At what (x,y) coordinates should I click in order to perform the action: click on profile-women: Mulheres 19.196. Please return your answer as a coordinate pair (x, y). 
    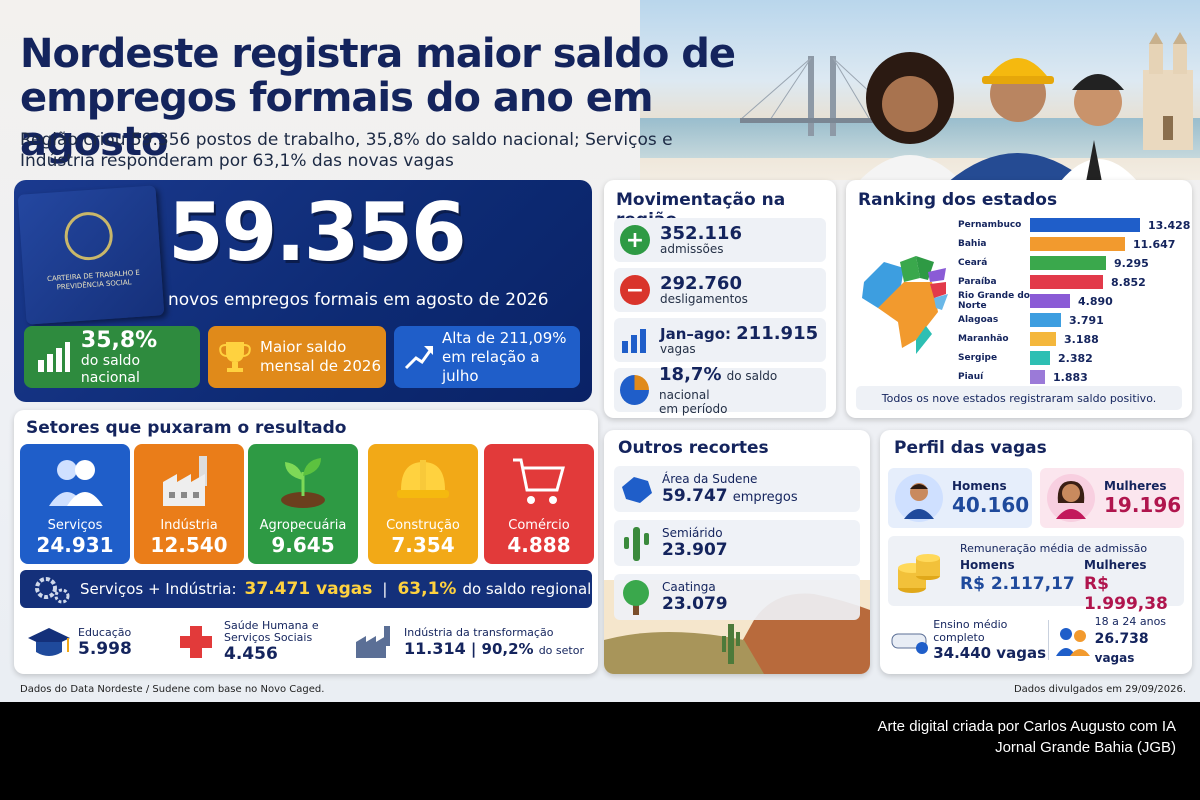
    Looking at the image, I should click on (1112, 498).